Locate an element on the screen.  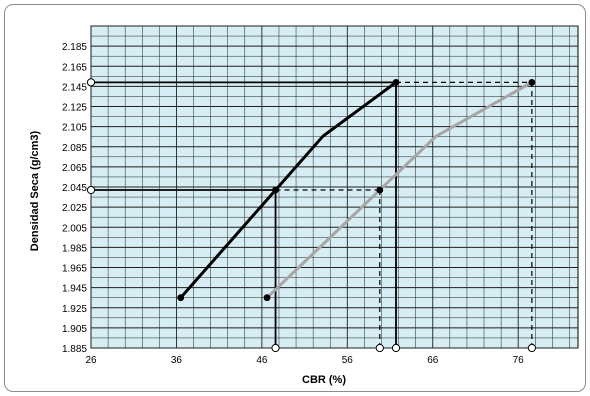
y-tick-label: 2.045 is located at coordinates (74, 188).